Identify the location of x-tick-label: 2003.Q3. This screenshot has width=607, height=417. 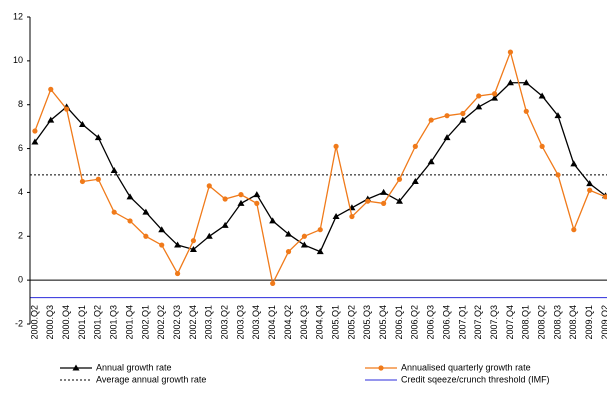
(240, 322).